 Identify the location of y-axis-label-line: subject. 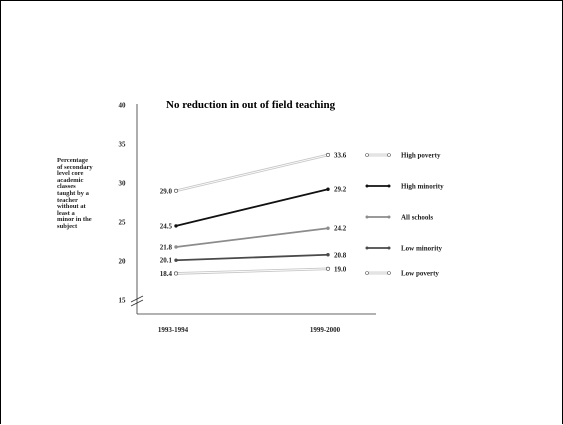
(67, 226).